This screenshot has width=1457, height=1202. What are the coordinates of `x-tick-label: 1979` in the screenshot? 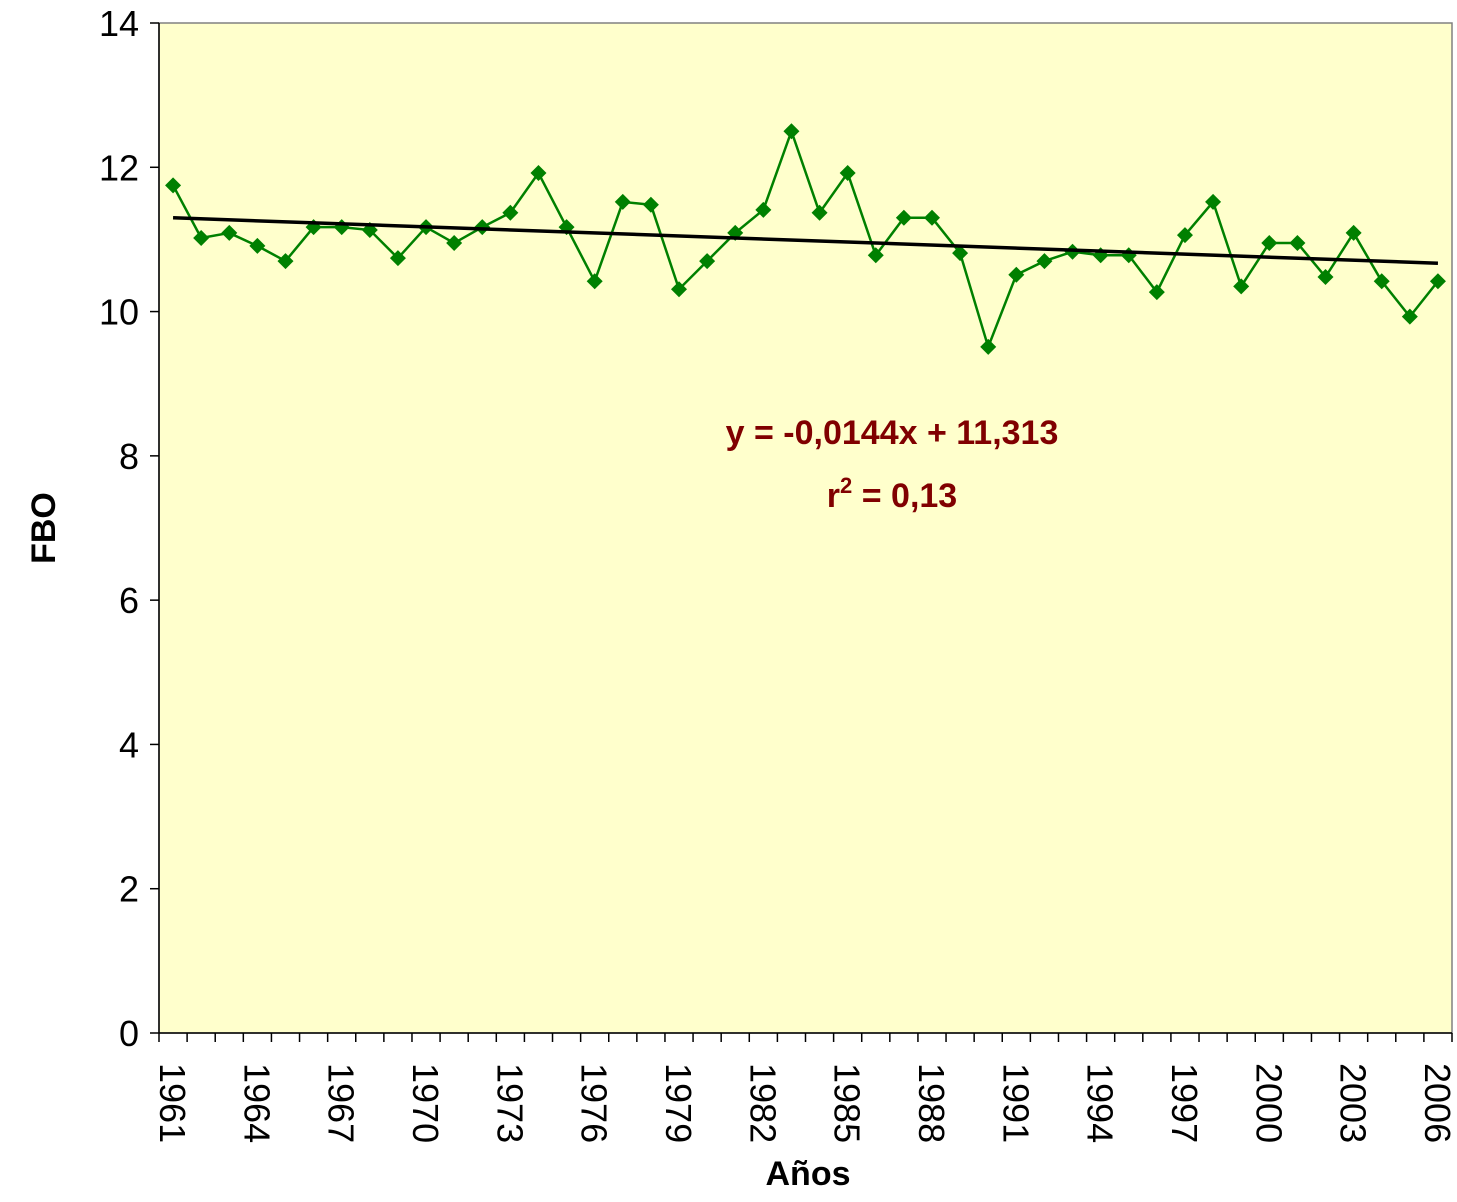 It's located at (678, 1103).